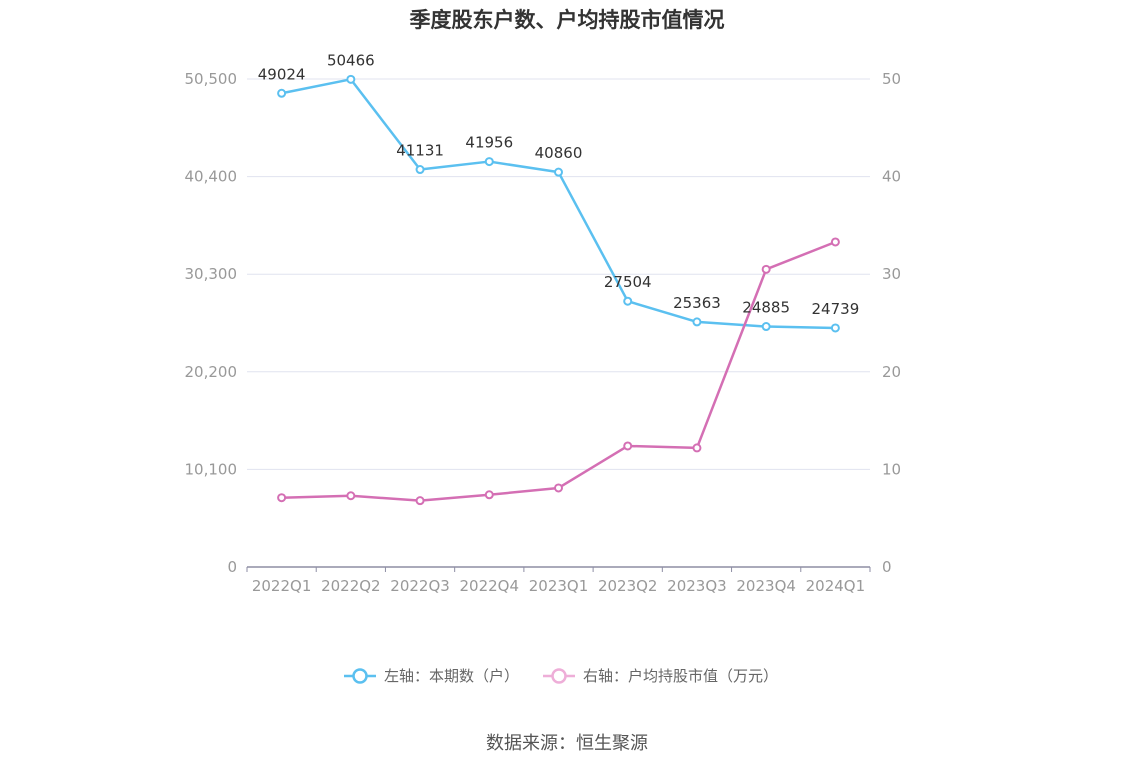 The image size is (1134, 766). What do you see at coordinates (211, 177) in the screenshot?
I see `y-left-tick-label: 40,400` at bounding box center [211, 177].